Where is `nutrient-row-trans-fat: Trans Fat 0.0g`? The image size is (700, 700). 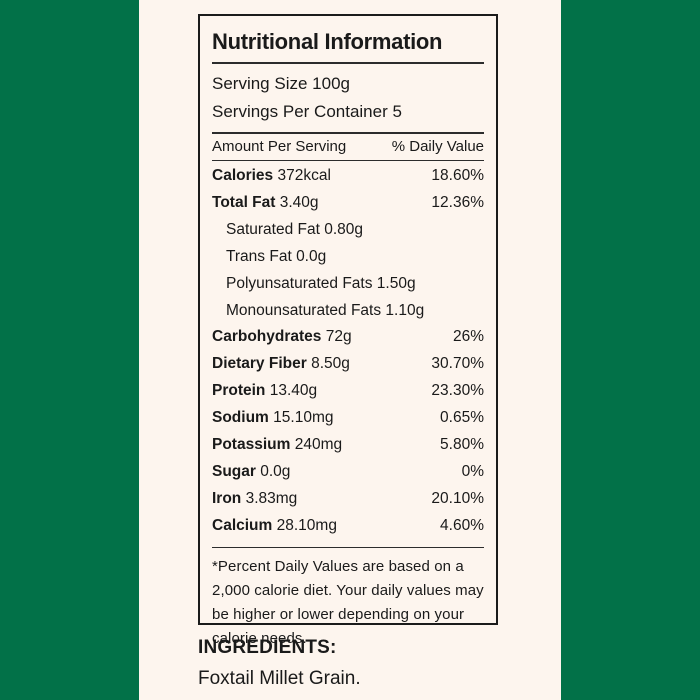
nutrient-row-trans-fat: Trans Fat 0.0g is located at coordinates (348, 257).